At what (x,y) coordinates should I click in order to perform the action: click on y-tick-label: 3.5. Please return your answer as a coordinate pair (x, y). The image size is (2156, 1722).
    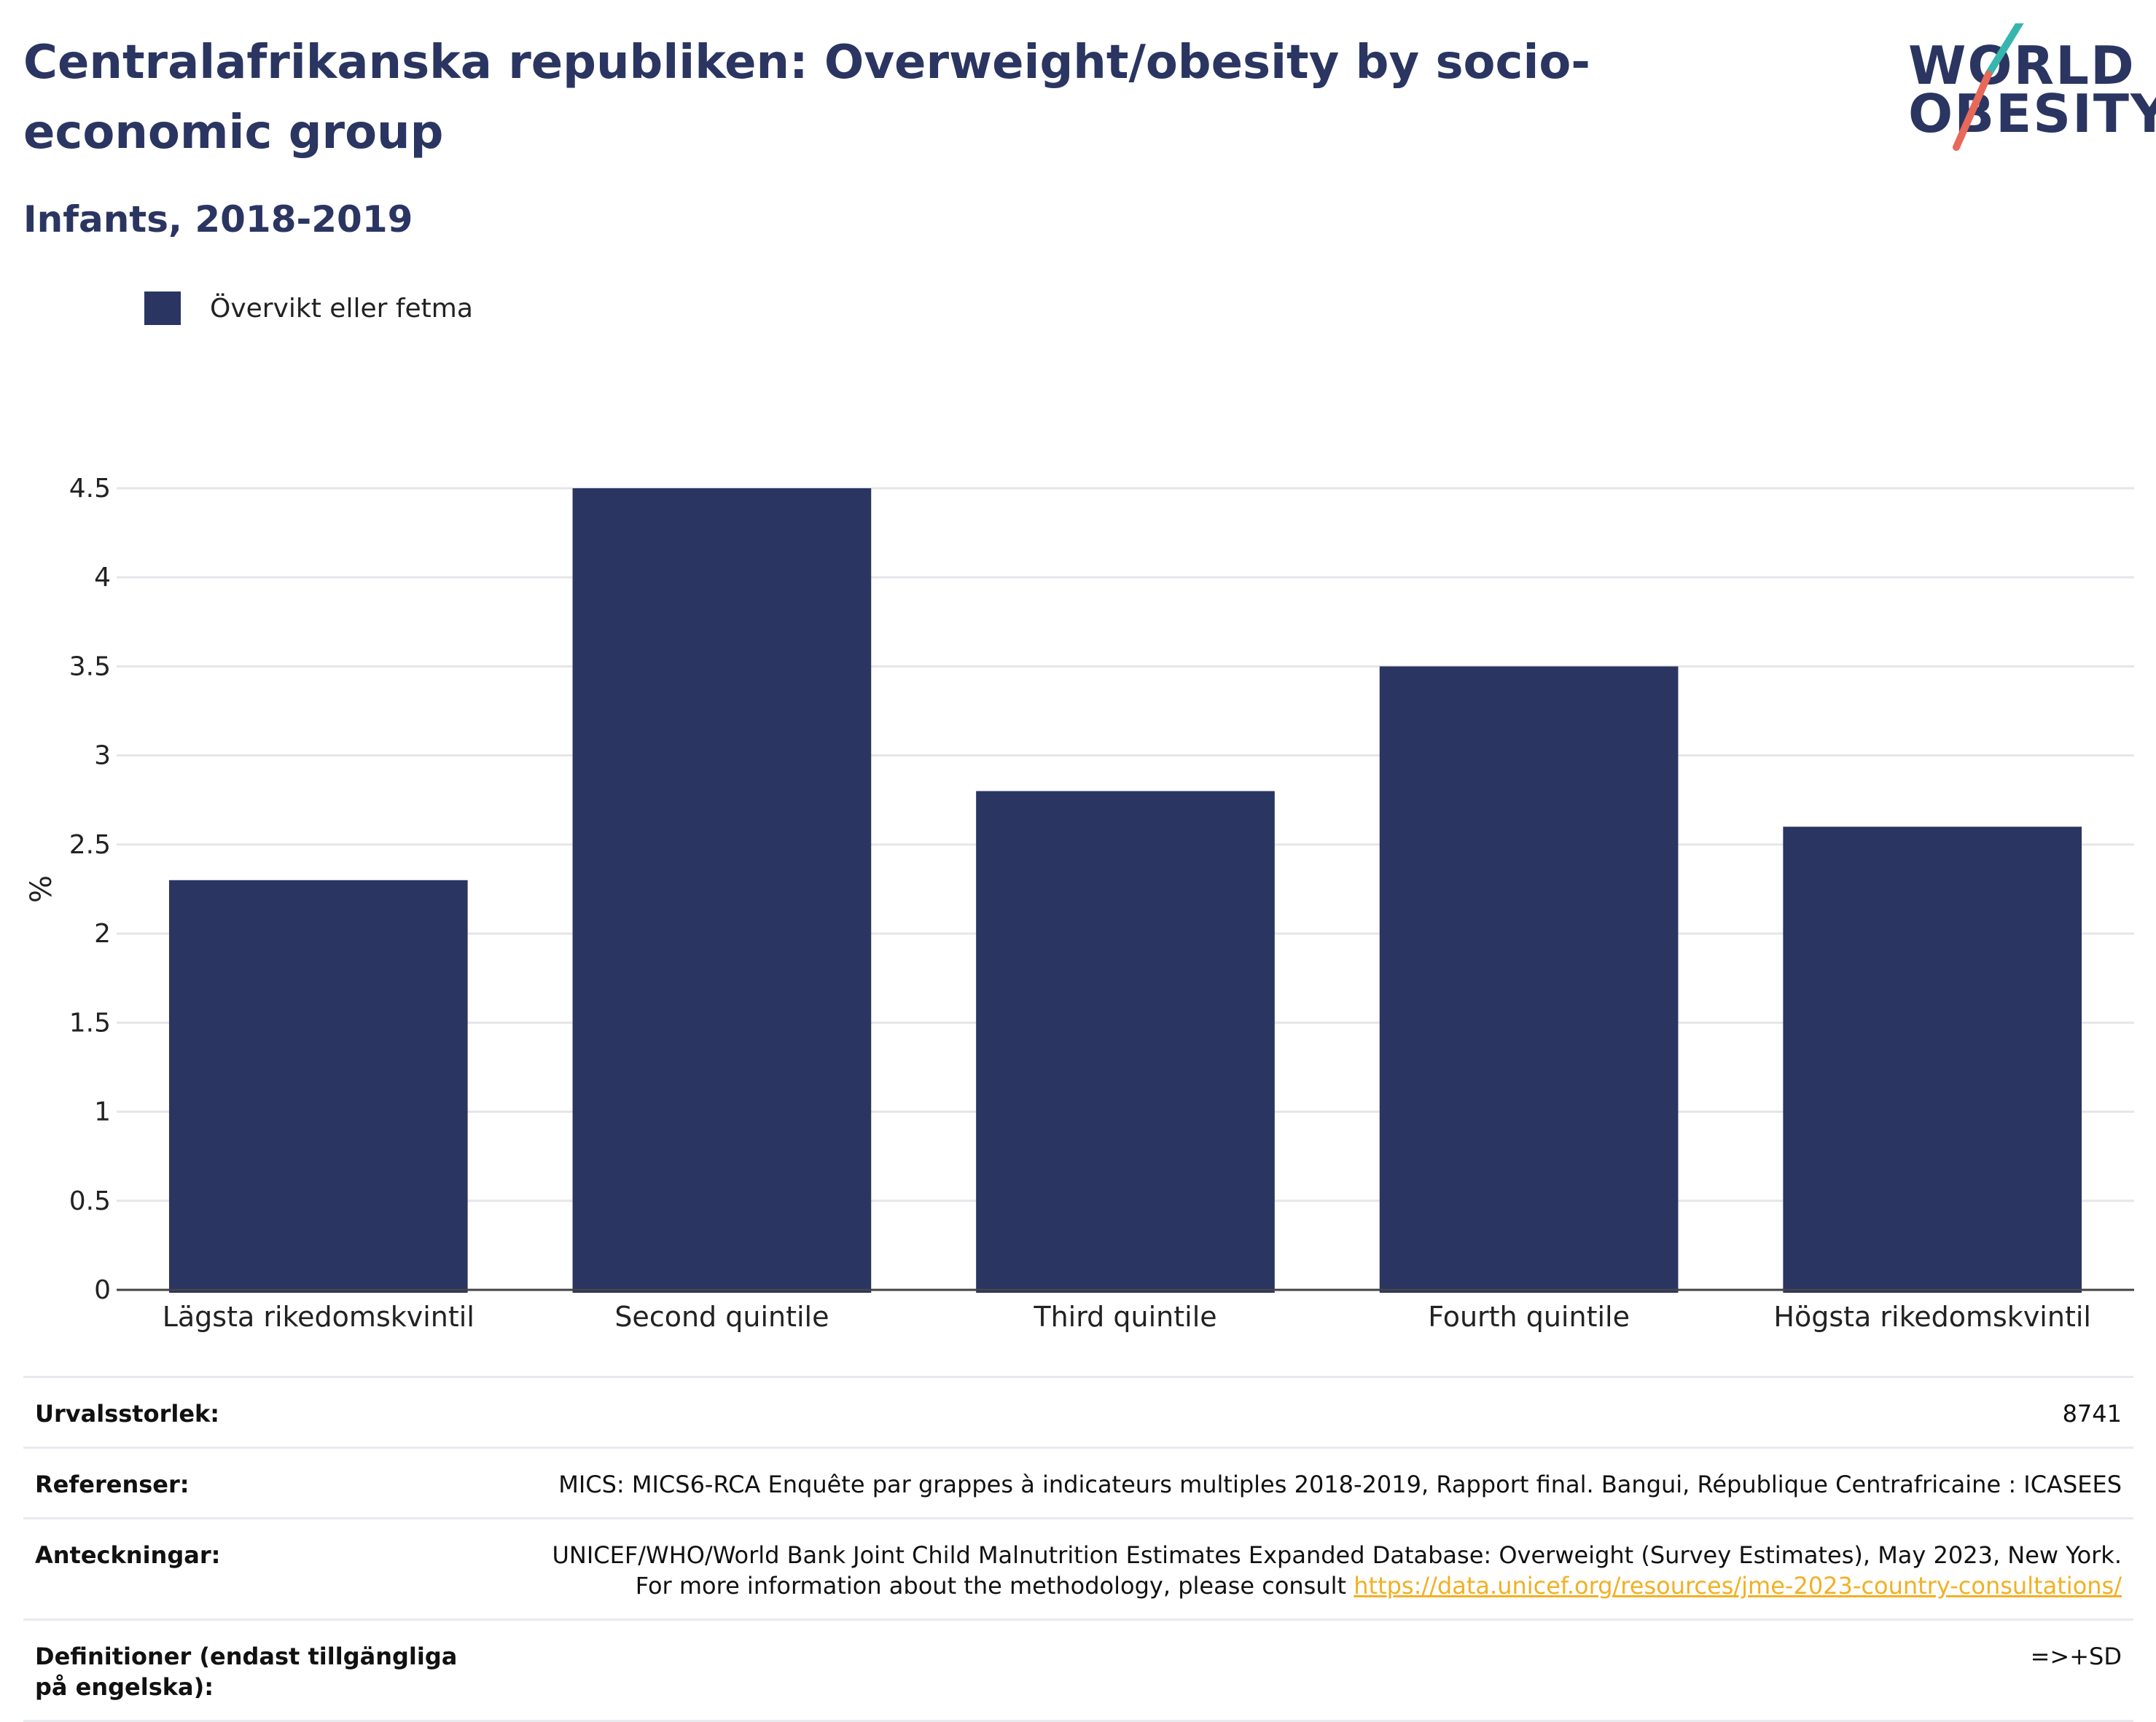
    Looking at the image, I should click on (90, 666).